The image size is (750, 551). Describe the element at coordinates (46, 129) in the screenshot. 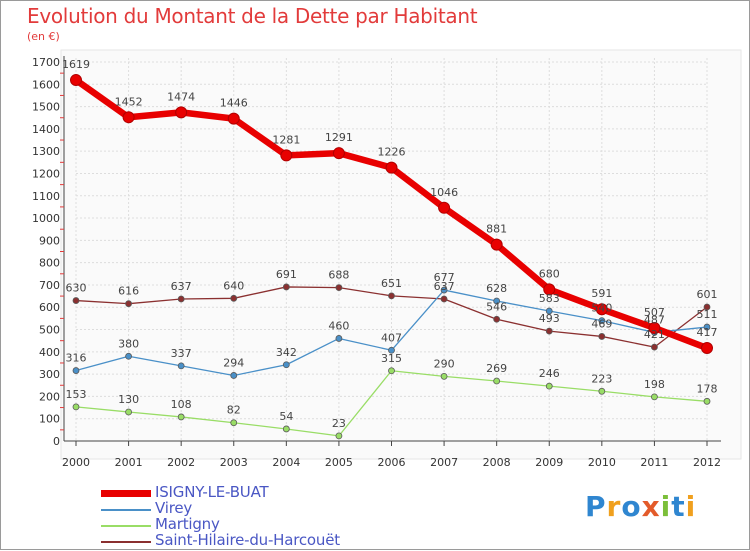

I see `y-tick-label: 1400` at that location.